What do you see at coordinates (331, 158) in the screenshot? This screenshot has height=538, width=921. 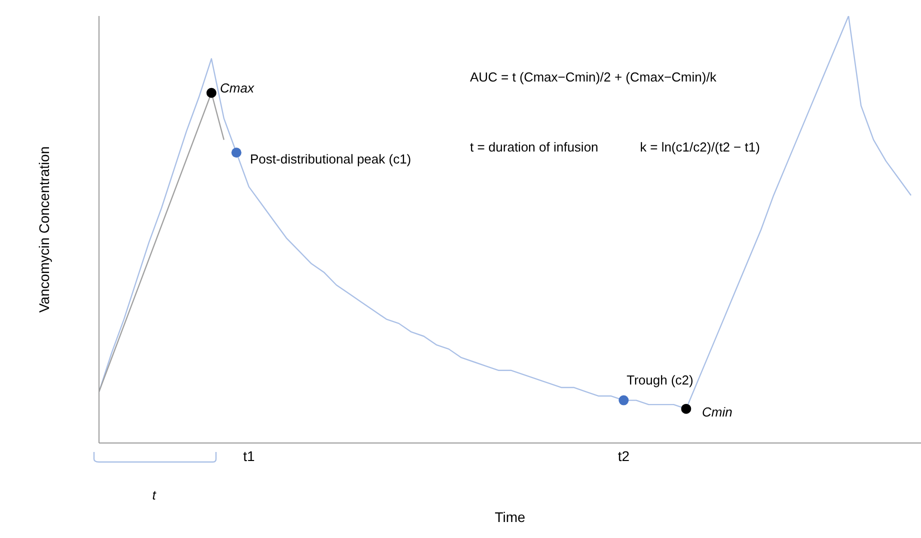 I see `annotation: Post-distributional peak (c1)` at bounding box center [331, 158].